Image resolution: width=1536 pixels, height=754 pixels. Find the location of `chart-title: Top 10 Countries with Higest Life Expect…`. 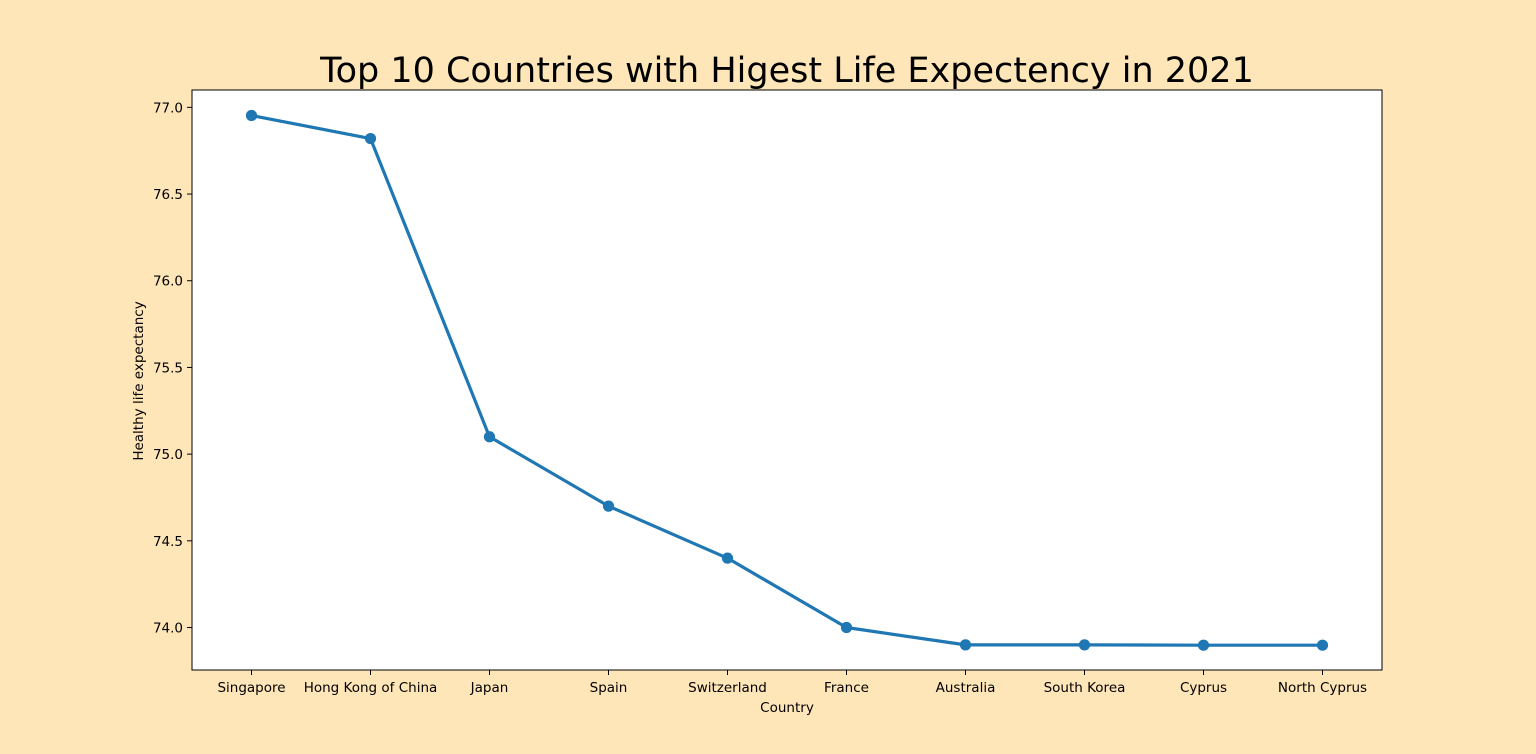

chart-title: Top 10 Countries with Higest Life Expect… is located at coordinates (786, 71).